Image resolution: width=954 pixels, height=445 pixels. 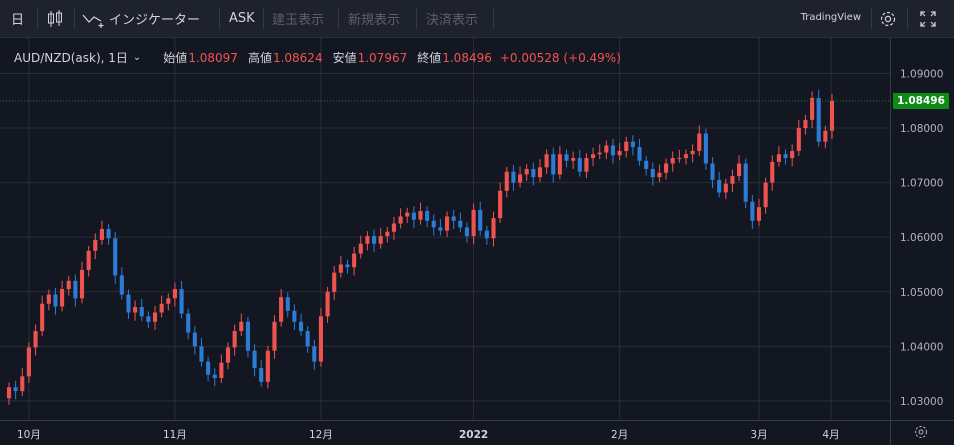 What do you see at coordinates (473, 435) in the screenshot?
I see `x-tick-label: 2022` at bounding box center [473, 435].